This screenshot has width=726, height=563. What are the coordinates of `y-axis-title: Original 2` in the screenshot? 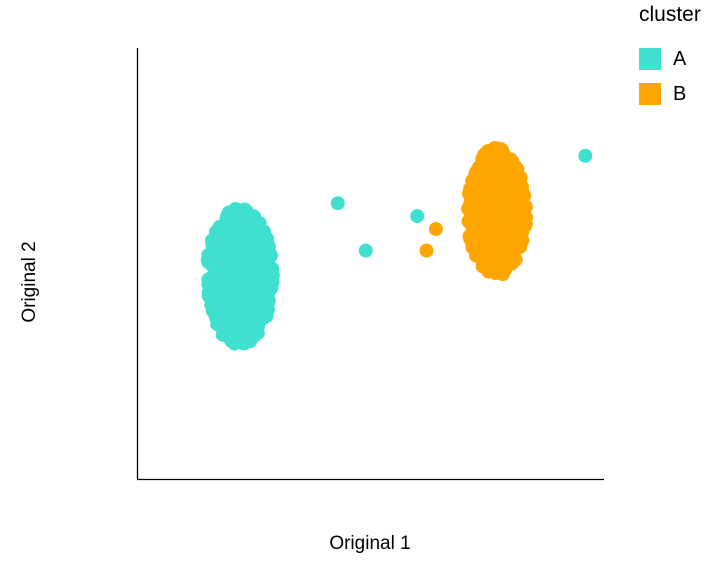 It's located at (29, 281).